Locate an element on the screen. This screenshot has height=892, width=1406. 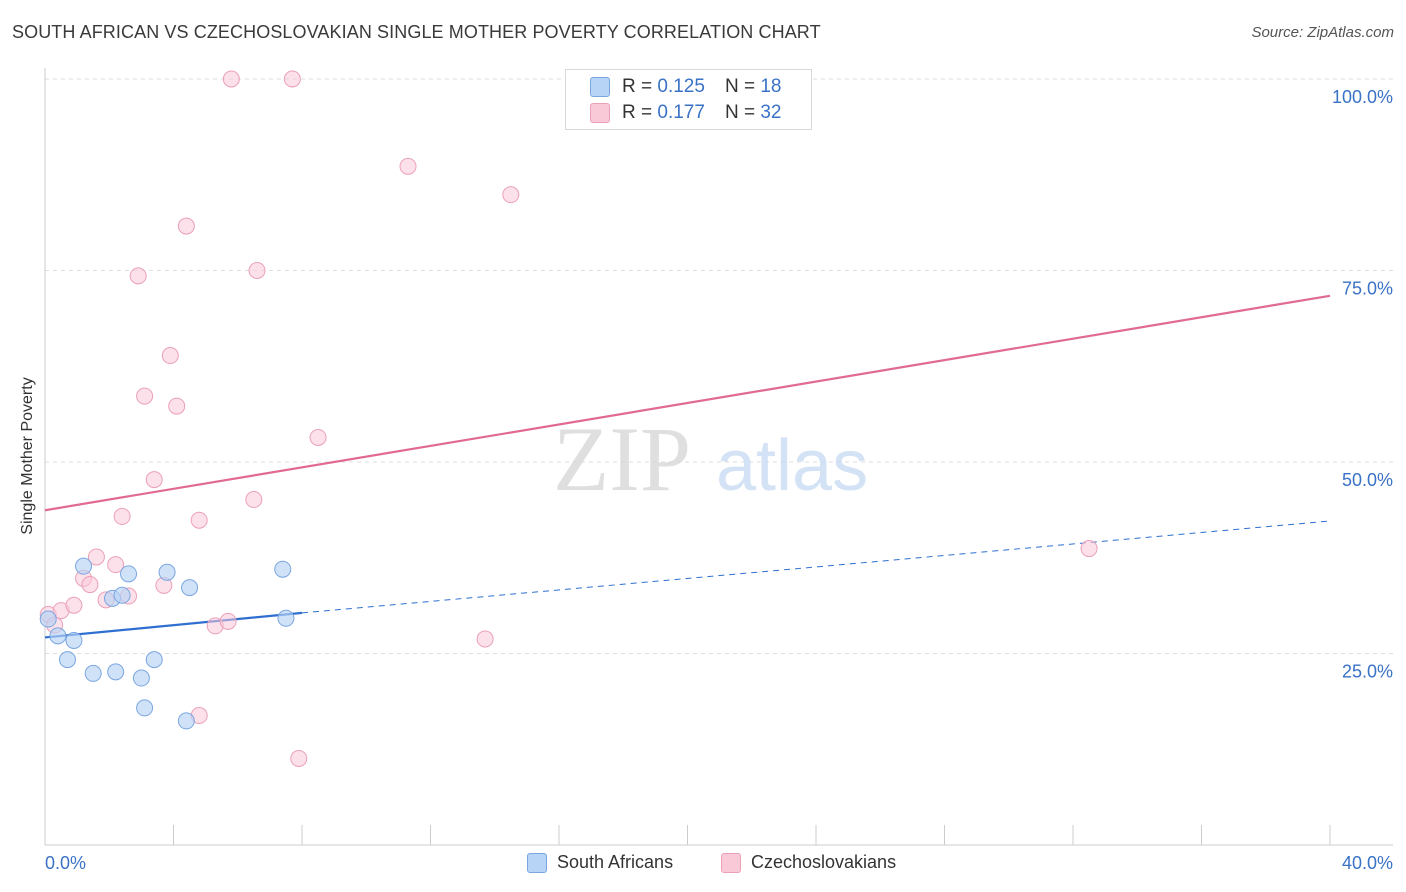
y-tick-label: 25.0% is located at coordinates (1367, 672).